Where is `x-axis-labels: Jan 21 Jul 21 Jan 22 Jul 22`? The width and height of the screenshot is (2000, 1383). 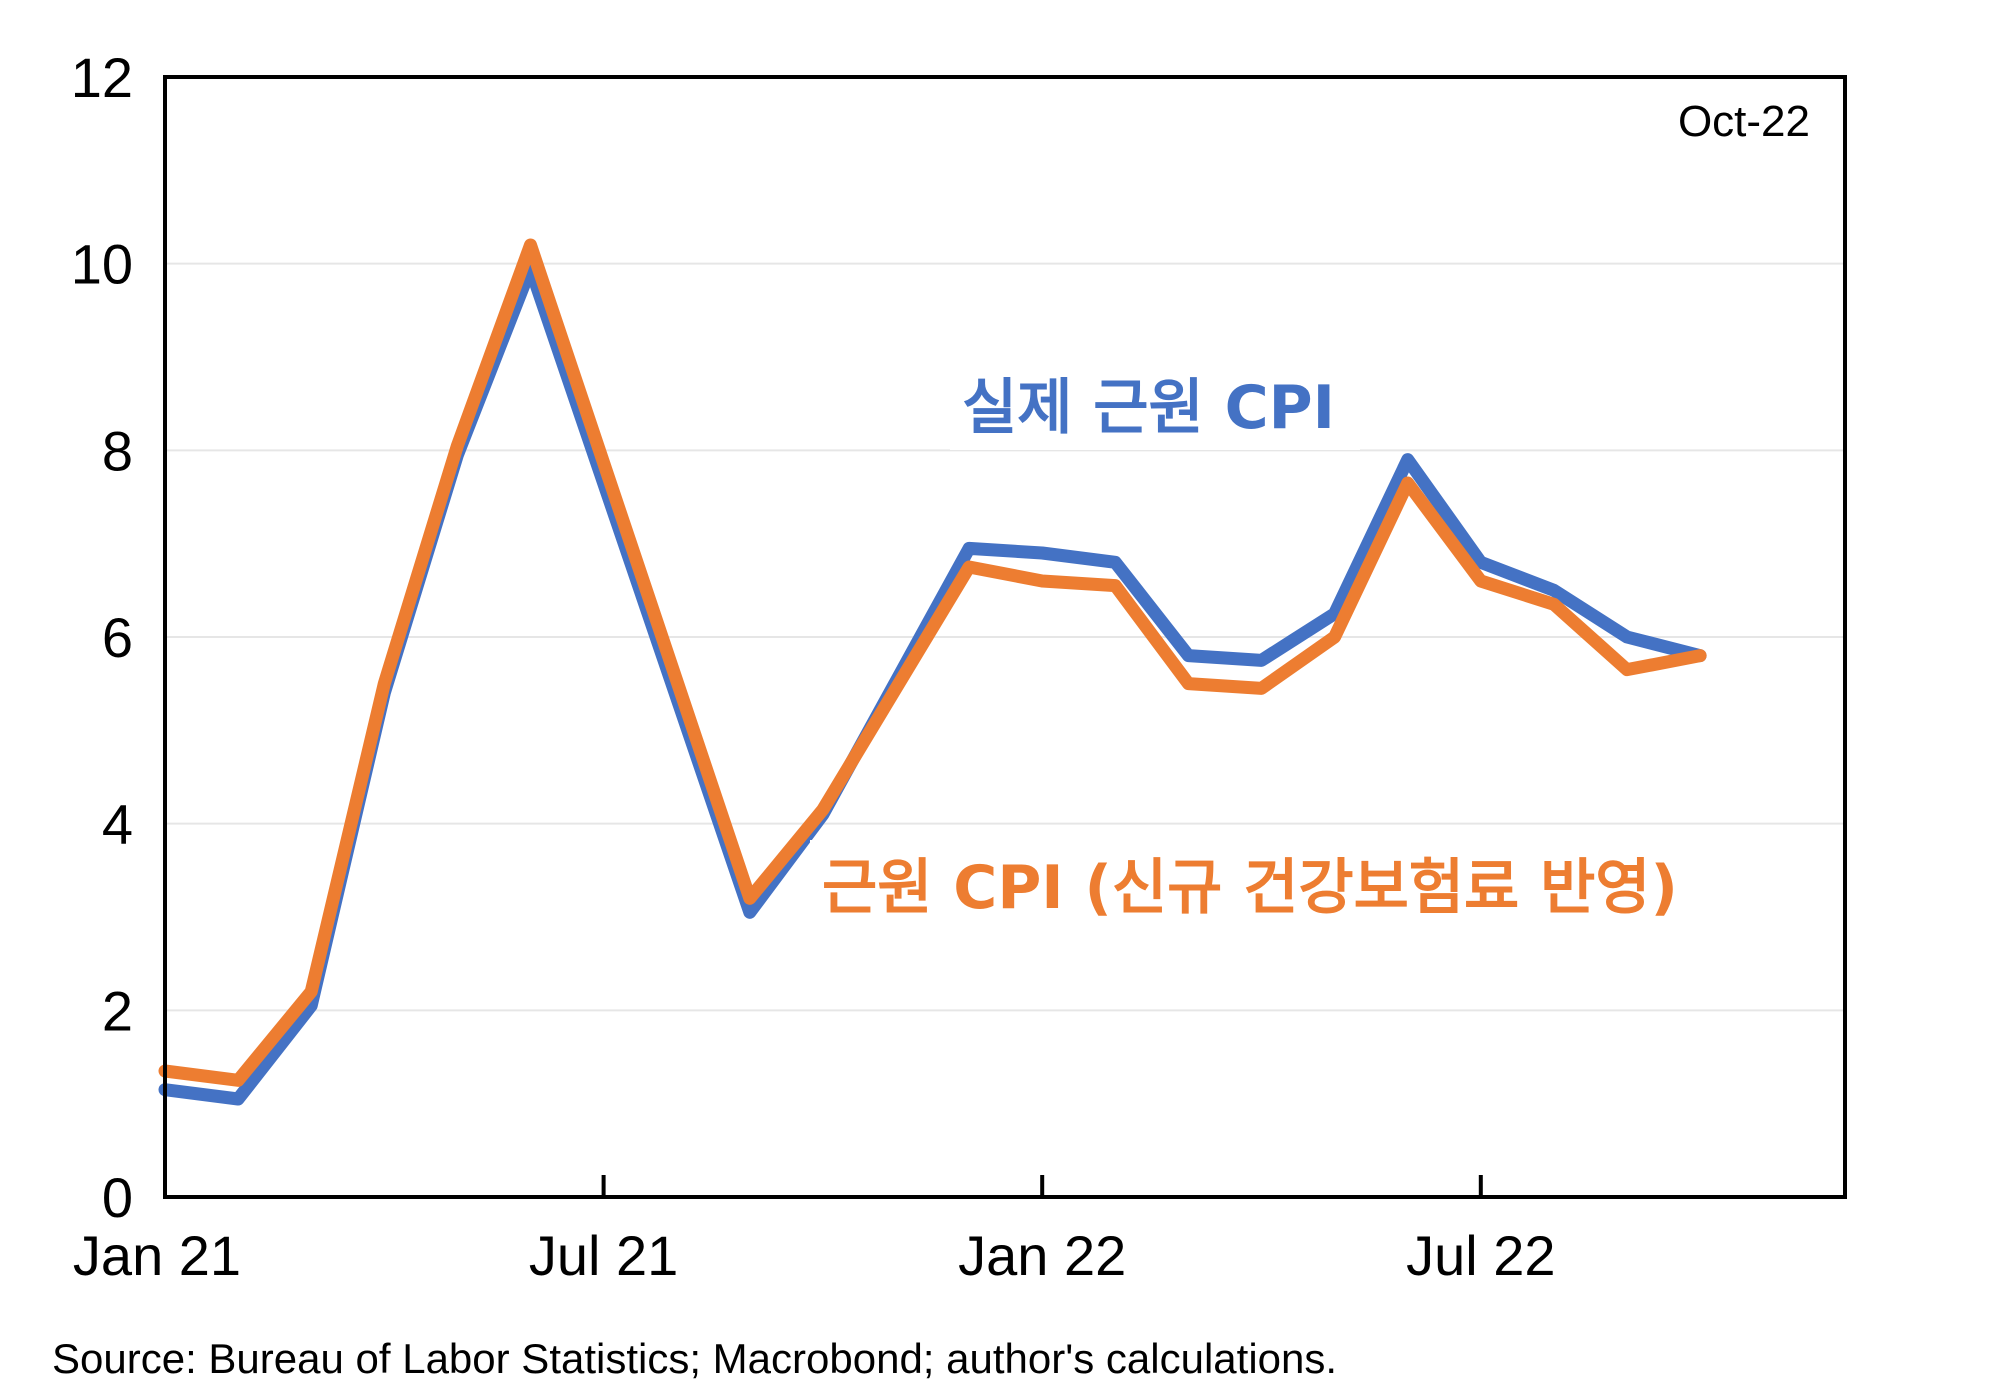 x-axis-labels: Jan 21 Jul 21 Jan 22 Jul 22 is located at coordinates (814, 1255).